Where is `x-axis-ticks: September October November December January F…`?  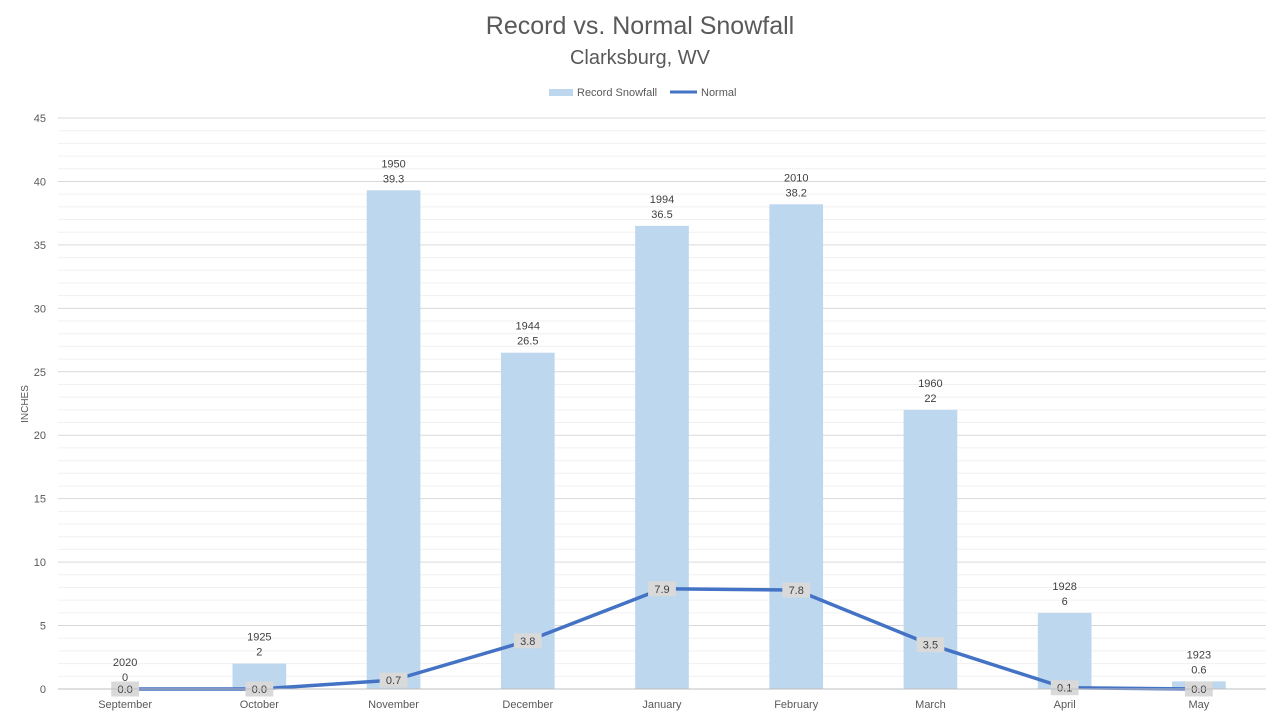 x-axis-ticks: September October November December January F… is located at coordinates (662, 699).